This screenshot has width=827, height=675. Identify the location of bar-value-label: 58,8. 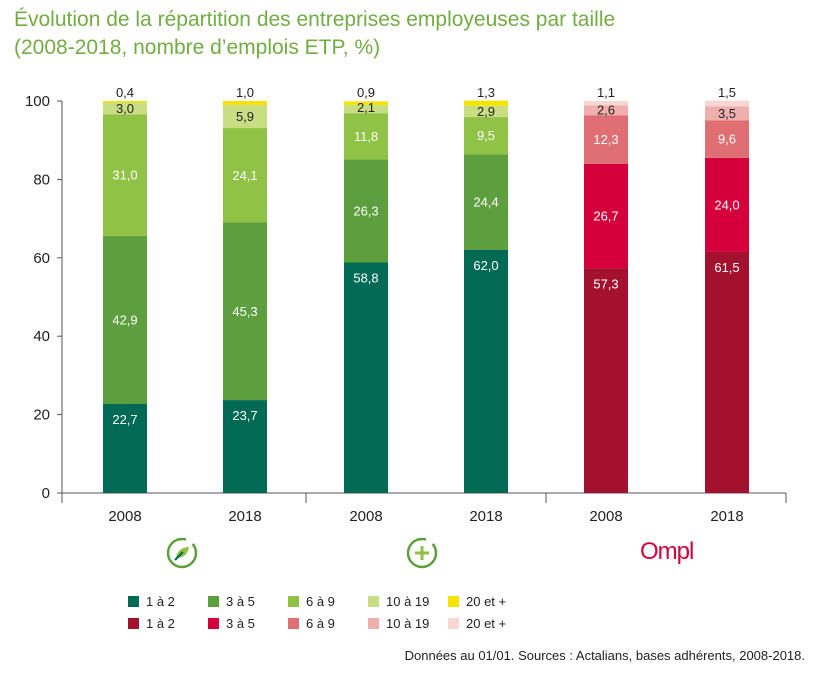
(365, 278).